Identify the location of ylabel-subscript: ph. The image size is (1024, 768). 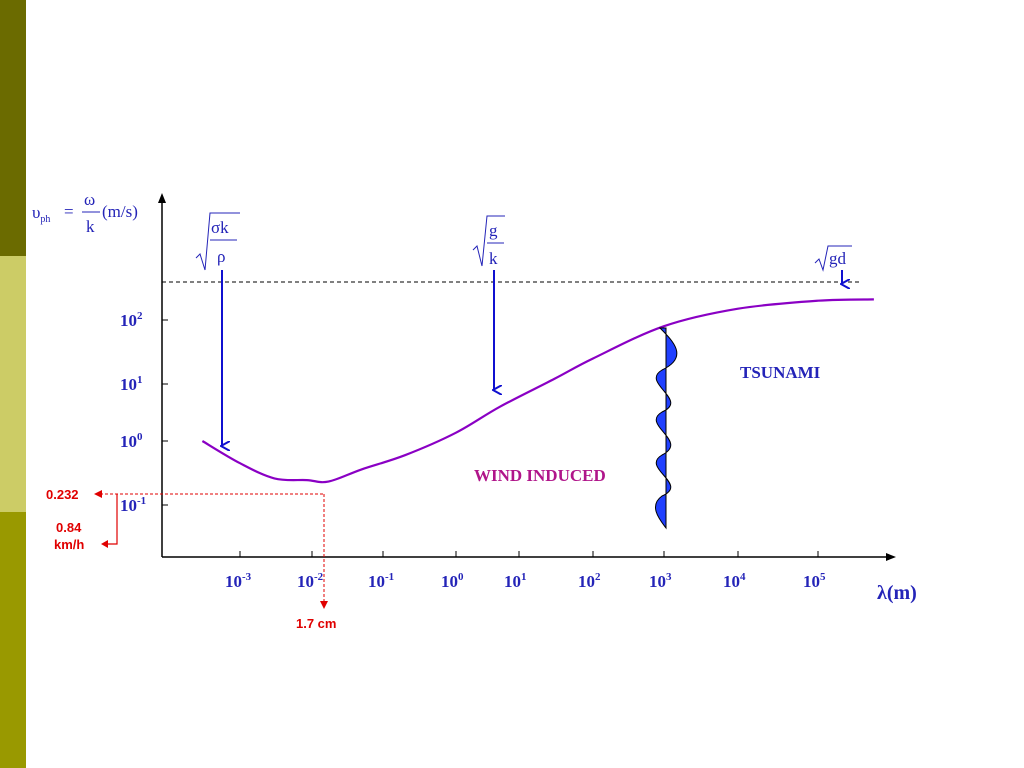
(45, 219).